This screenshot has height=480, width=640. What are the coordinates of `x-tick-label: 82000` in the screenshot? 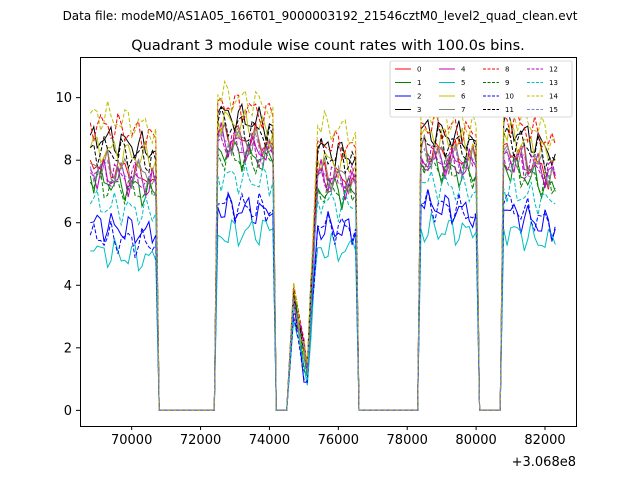 It's located at (544, 440).